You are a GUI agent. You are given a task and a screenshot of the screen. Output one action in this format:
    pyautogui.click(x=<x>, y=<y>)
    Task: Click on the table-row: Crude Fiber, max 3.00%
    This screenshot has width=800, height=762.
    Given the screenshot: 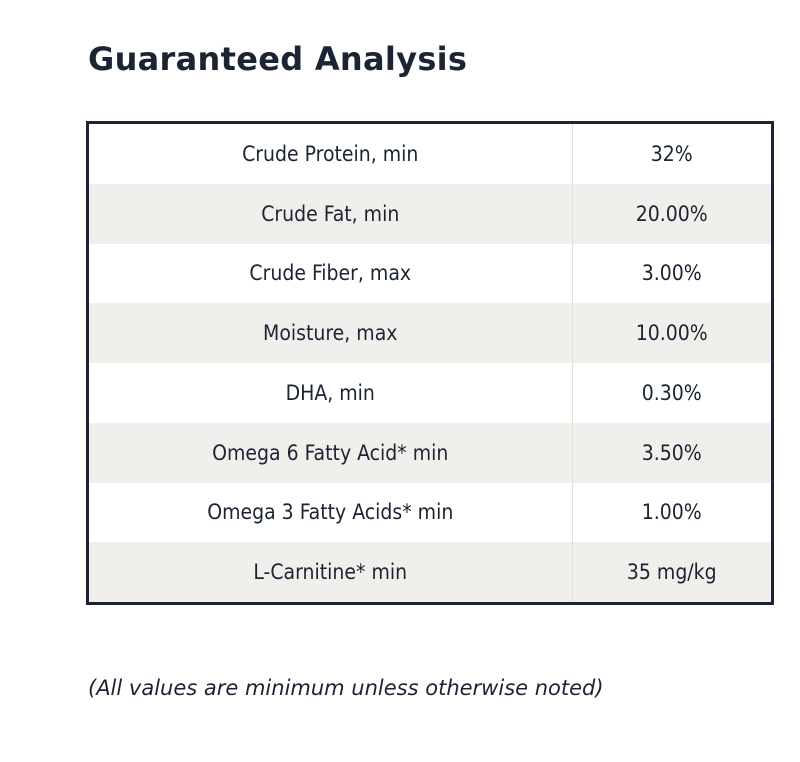 What is the action you would take?
    pyautogui.click(x=430, y=273)
    